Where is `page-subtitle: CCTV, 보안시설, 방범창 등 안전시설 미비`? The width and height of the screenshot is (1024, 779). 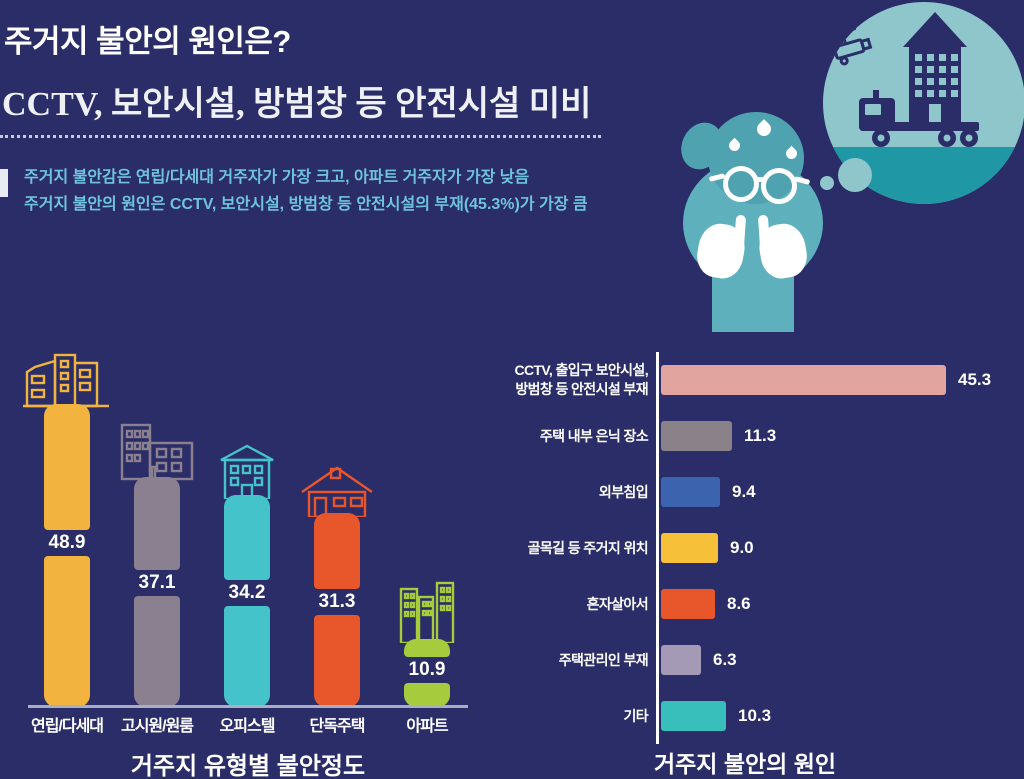
page-subtitle: CCTV, 보안시설, 방범창 등 안전시설 미비 is located at coordinates (301, 107).